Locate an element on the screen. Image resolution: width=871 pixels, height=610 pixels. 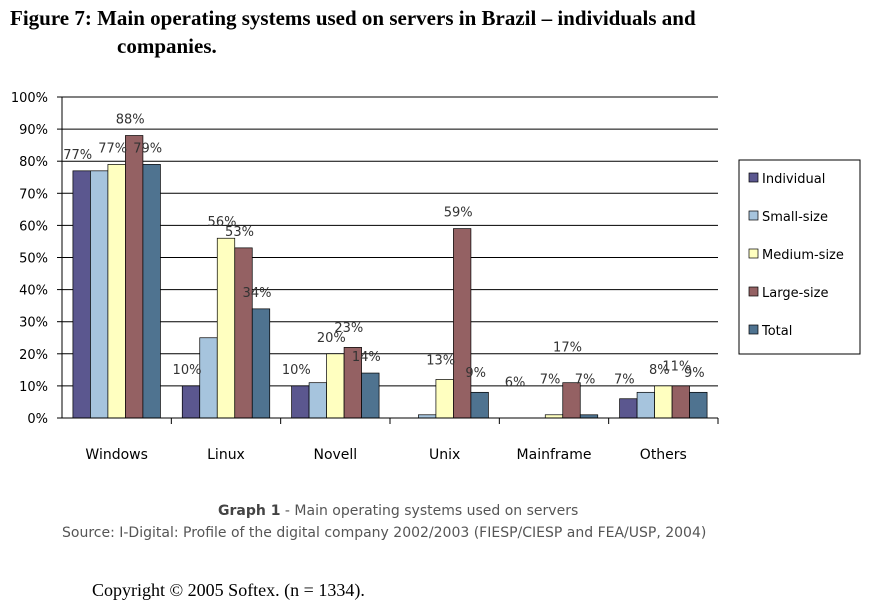
data-label: 79% is located at coordinates (147, 148).